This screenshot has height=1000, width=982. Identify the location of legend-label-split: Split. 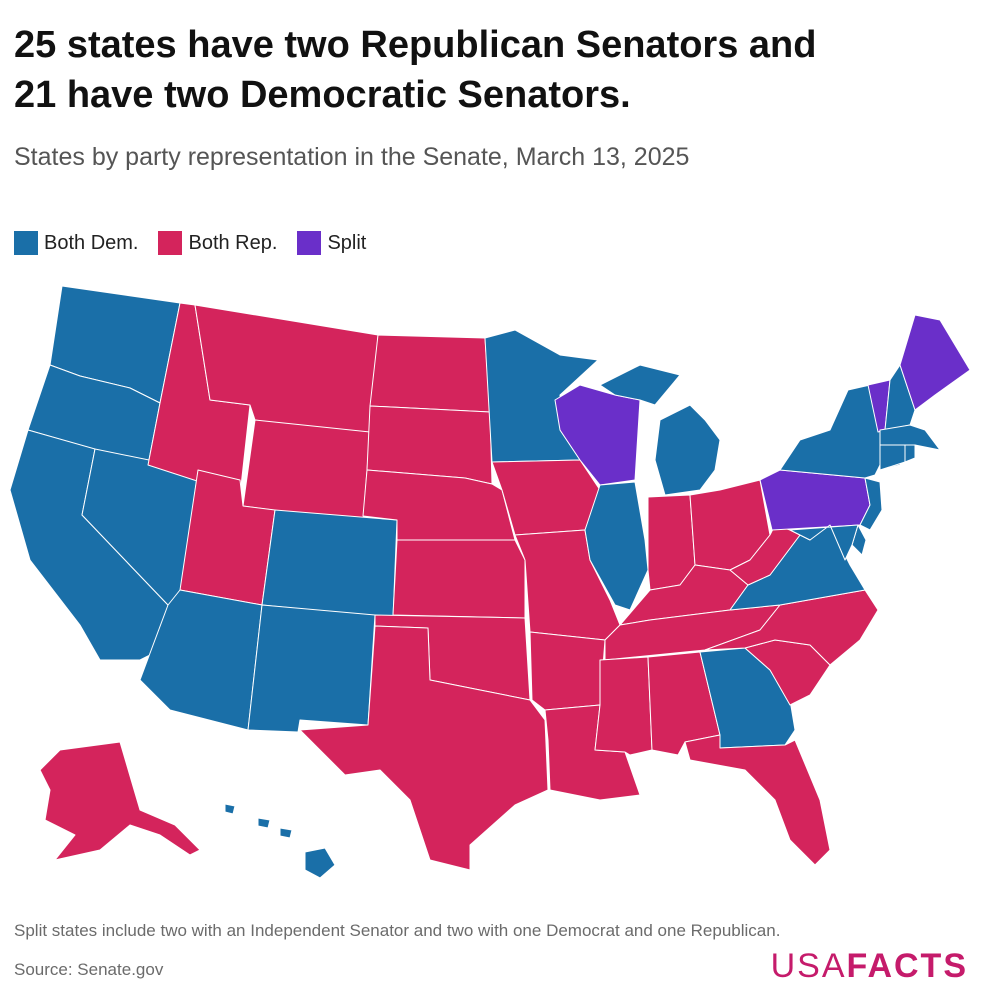
(347, 242).